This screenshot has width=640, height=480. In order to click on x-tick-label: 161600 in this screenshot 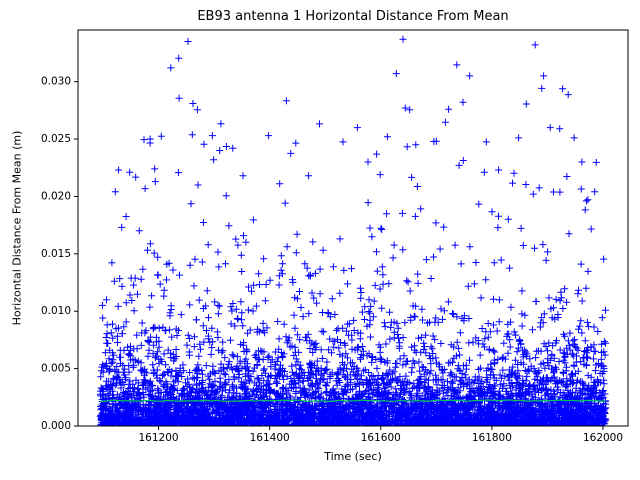, I will do `click(381, 438)`.